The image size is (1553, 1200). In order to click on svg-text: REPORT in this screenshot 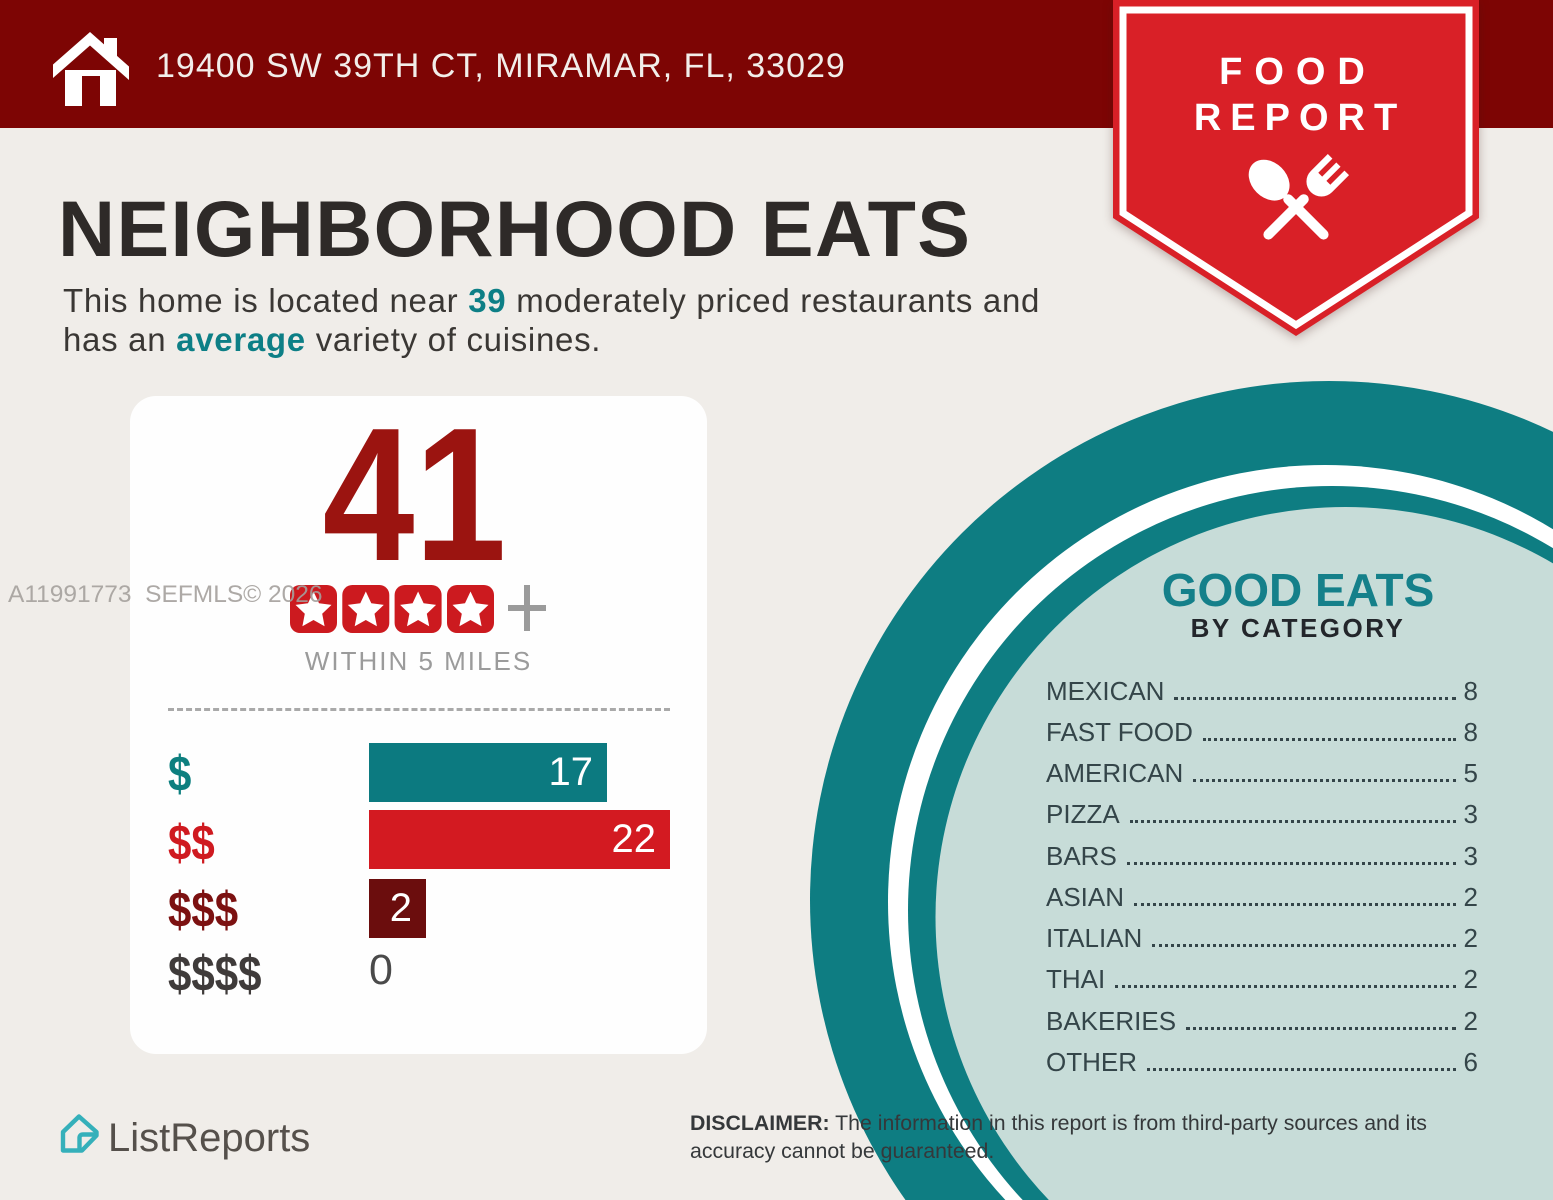, I will do `click(1300, 118)`.